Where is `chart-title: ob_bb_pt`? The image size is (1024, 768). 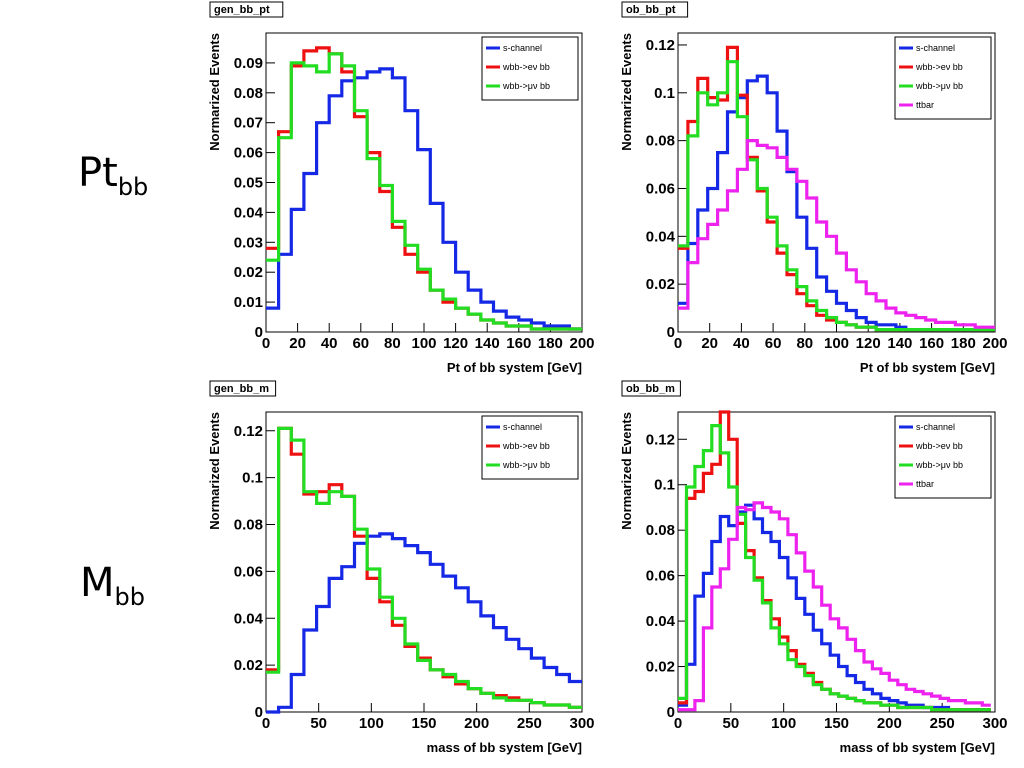
chart-title: ob_bb_pt is located at coordinates (651, 10).